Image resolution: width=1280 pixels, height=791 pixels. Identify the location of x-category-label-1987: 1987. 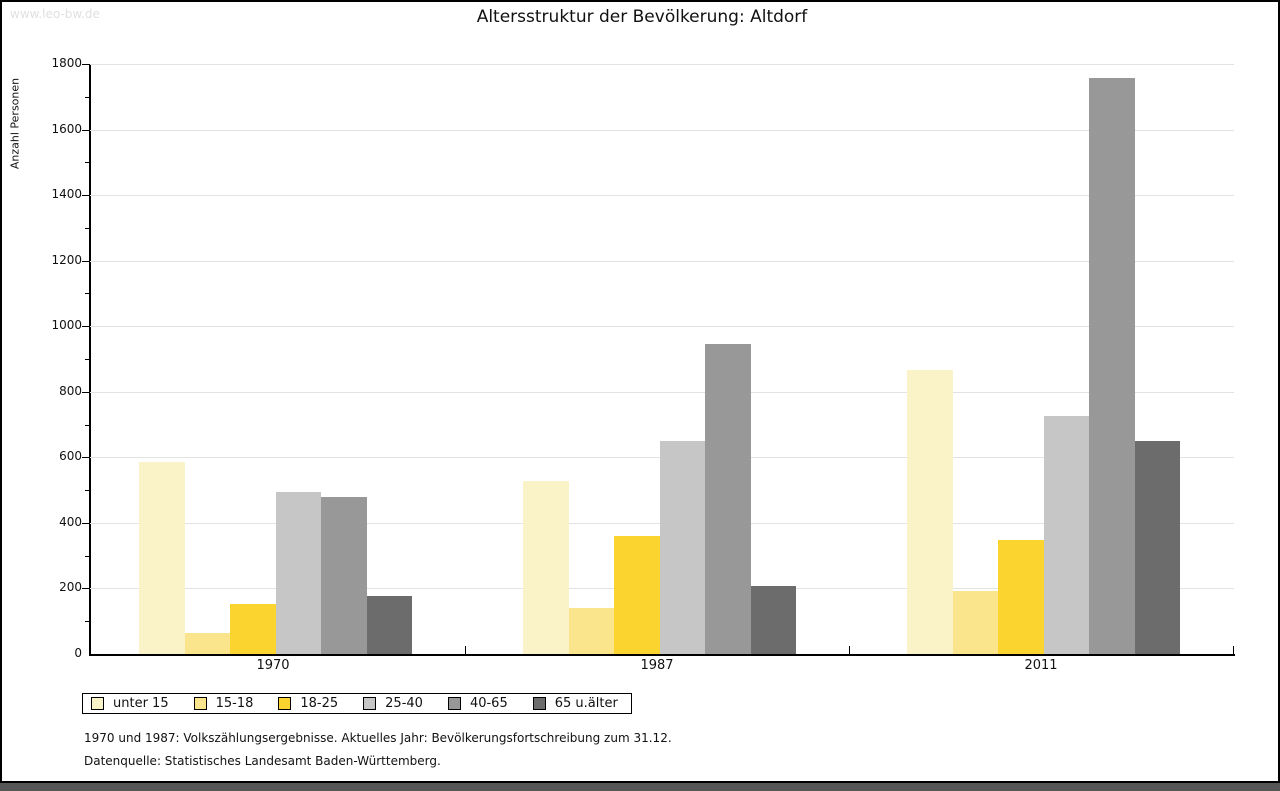
(657, 665).